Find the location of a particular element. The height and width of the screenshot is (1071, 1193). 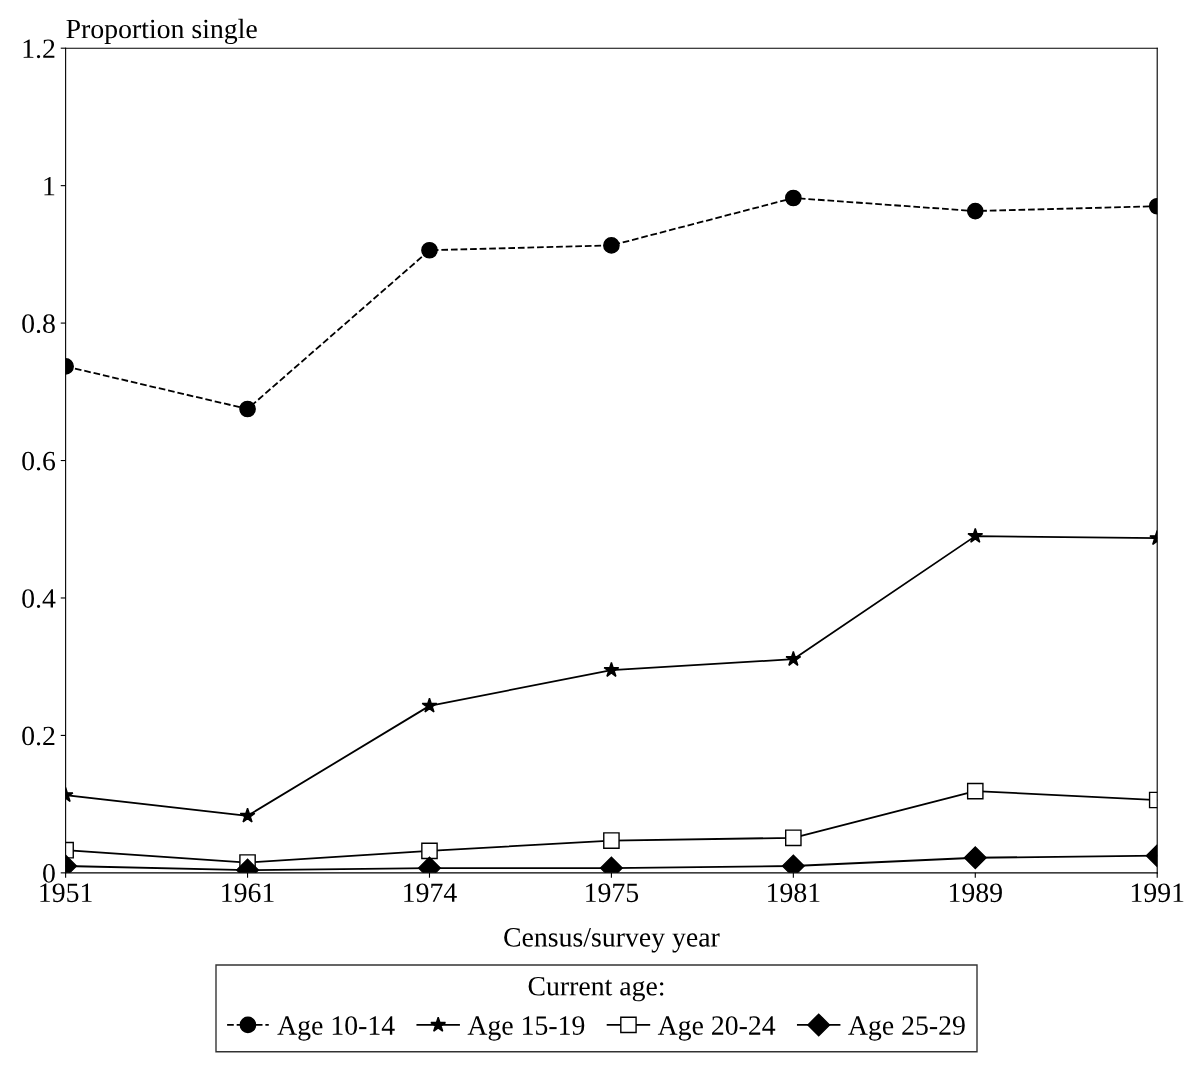

x-tick-label: 1989 is located at coordinates (975, 893).